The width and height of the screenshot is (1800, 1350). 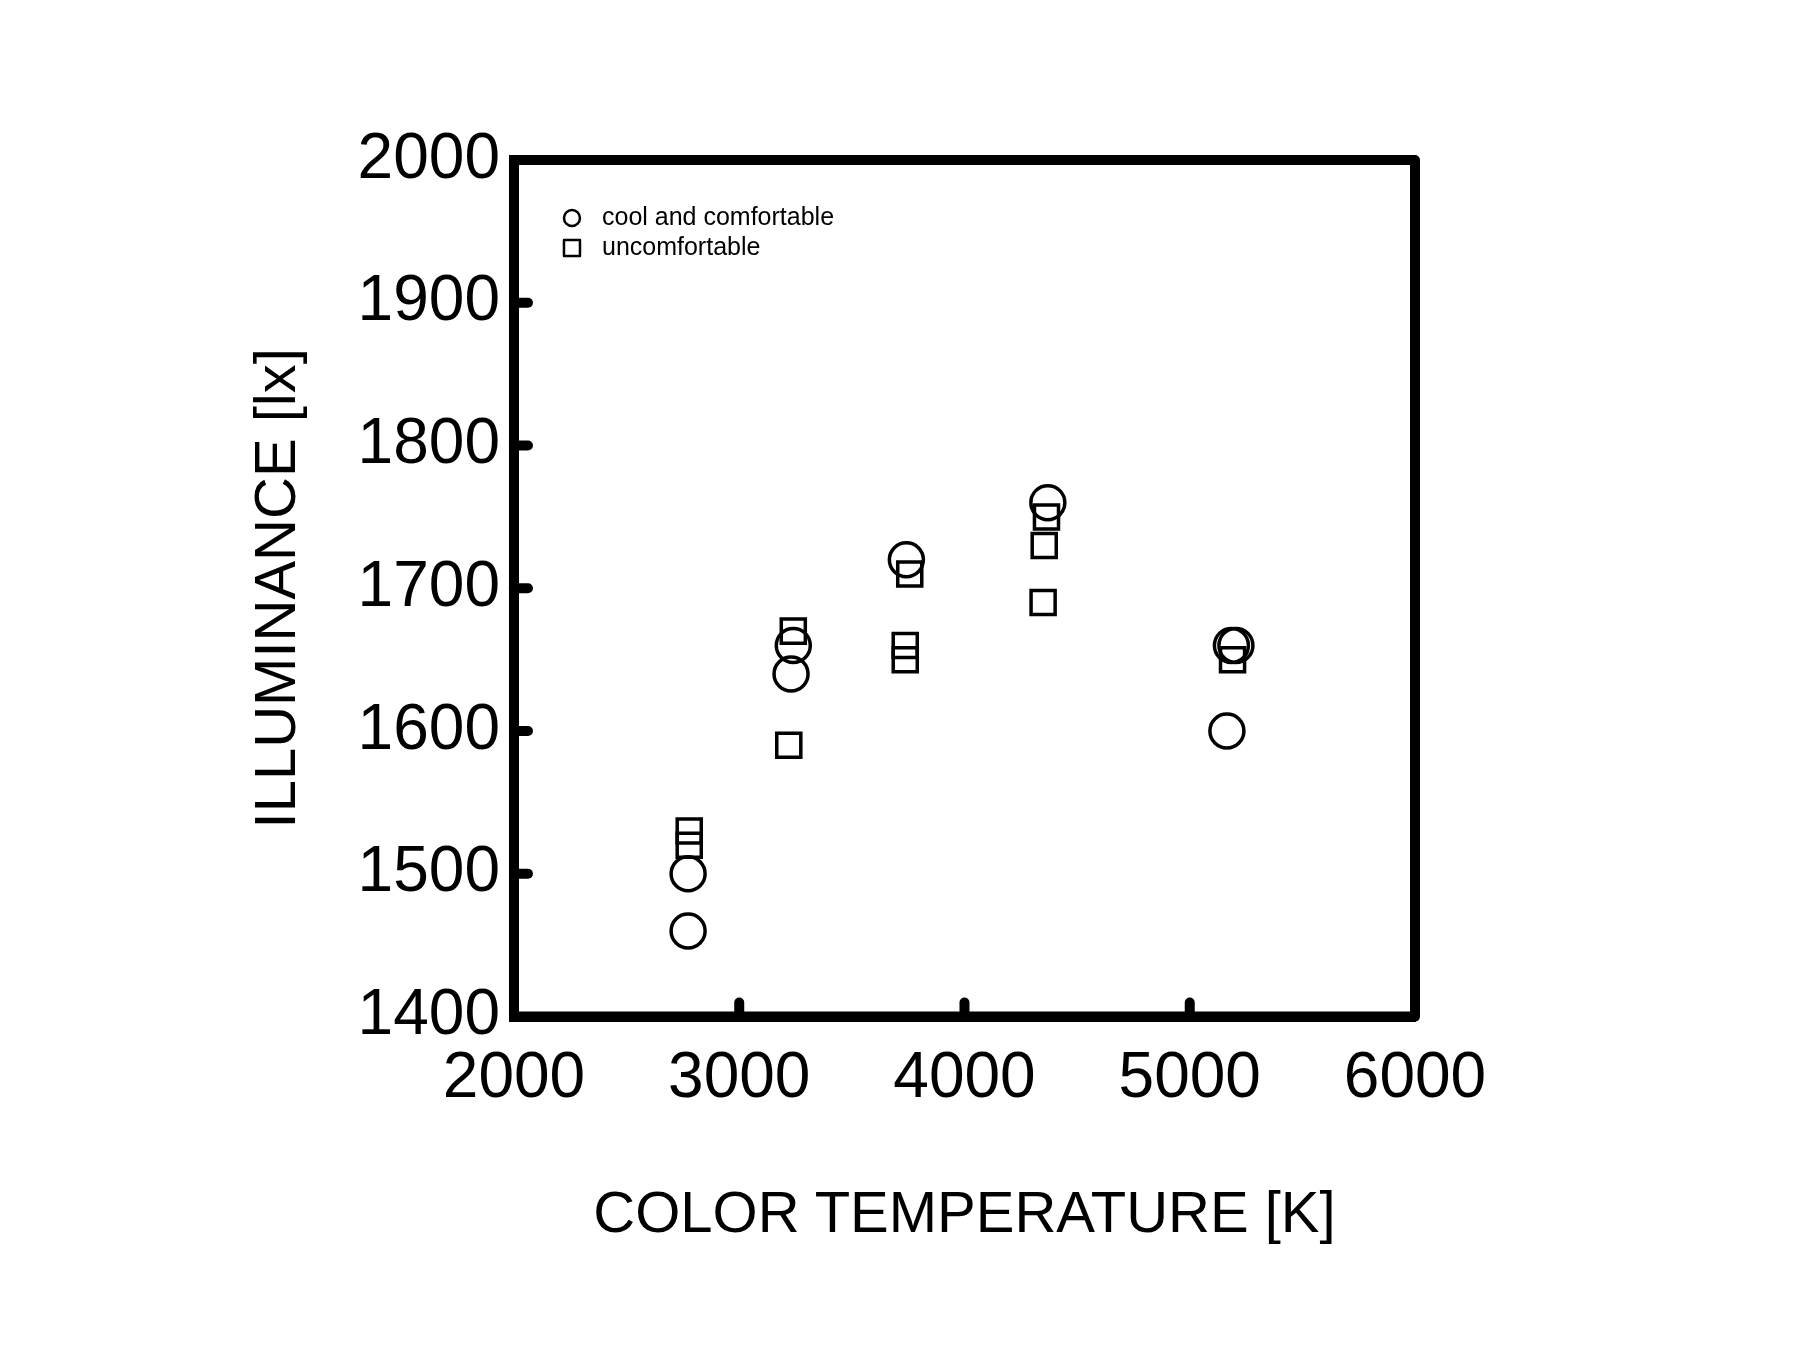 I want to click on y-tick-label: 1900, so click(x=428, y=298).